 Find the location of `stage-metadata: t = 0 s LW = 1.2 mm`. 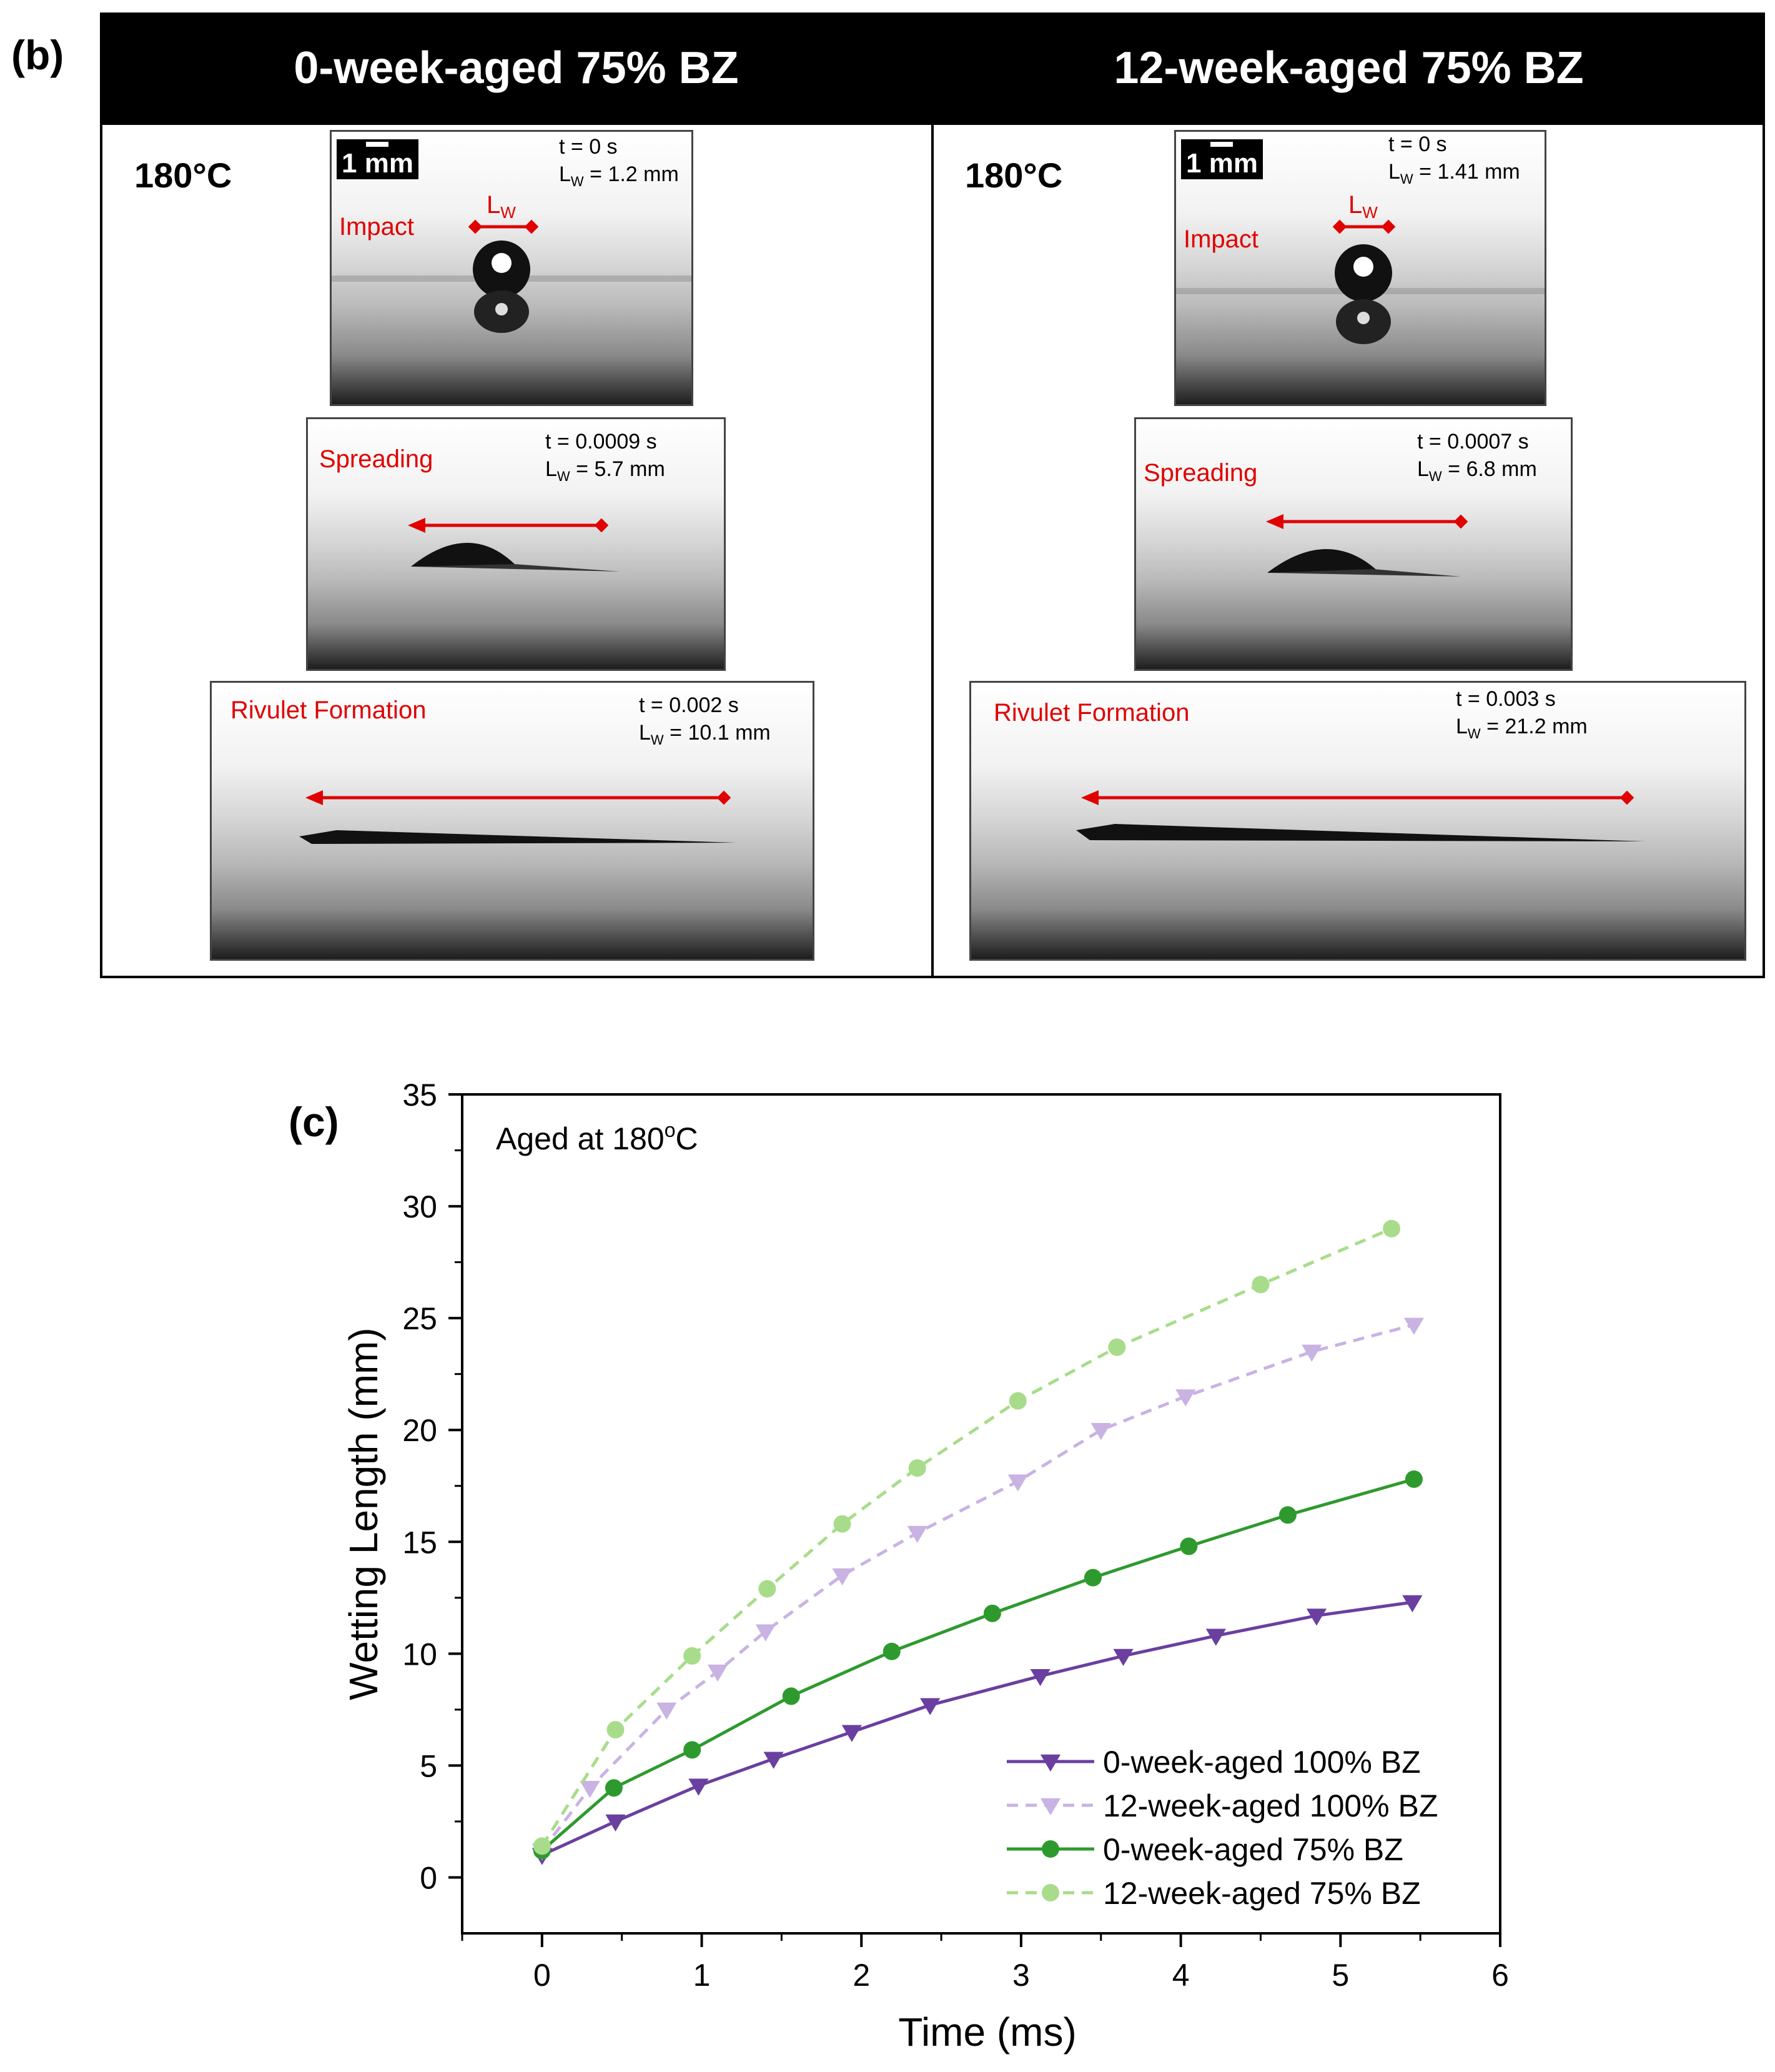

stage-metadata: t = 0 s LW = 1.2 mm is located at coordinates (619, 164).